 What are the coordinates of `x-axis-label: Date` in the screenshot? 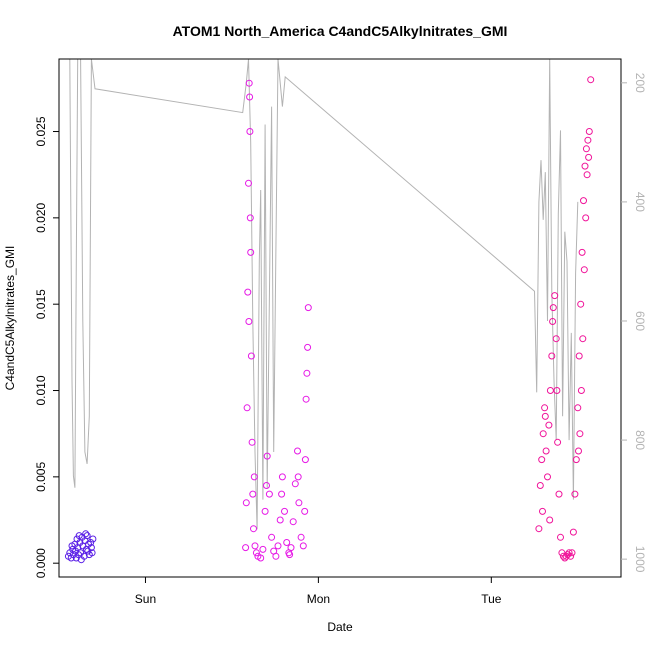 It's located at (340, 627).